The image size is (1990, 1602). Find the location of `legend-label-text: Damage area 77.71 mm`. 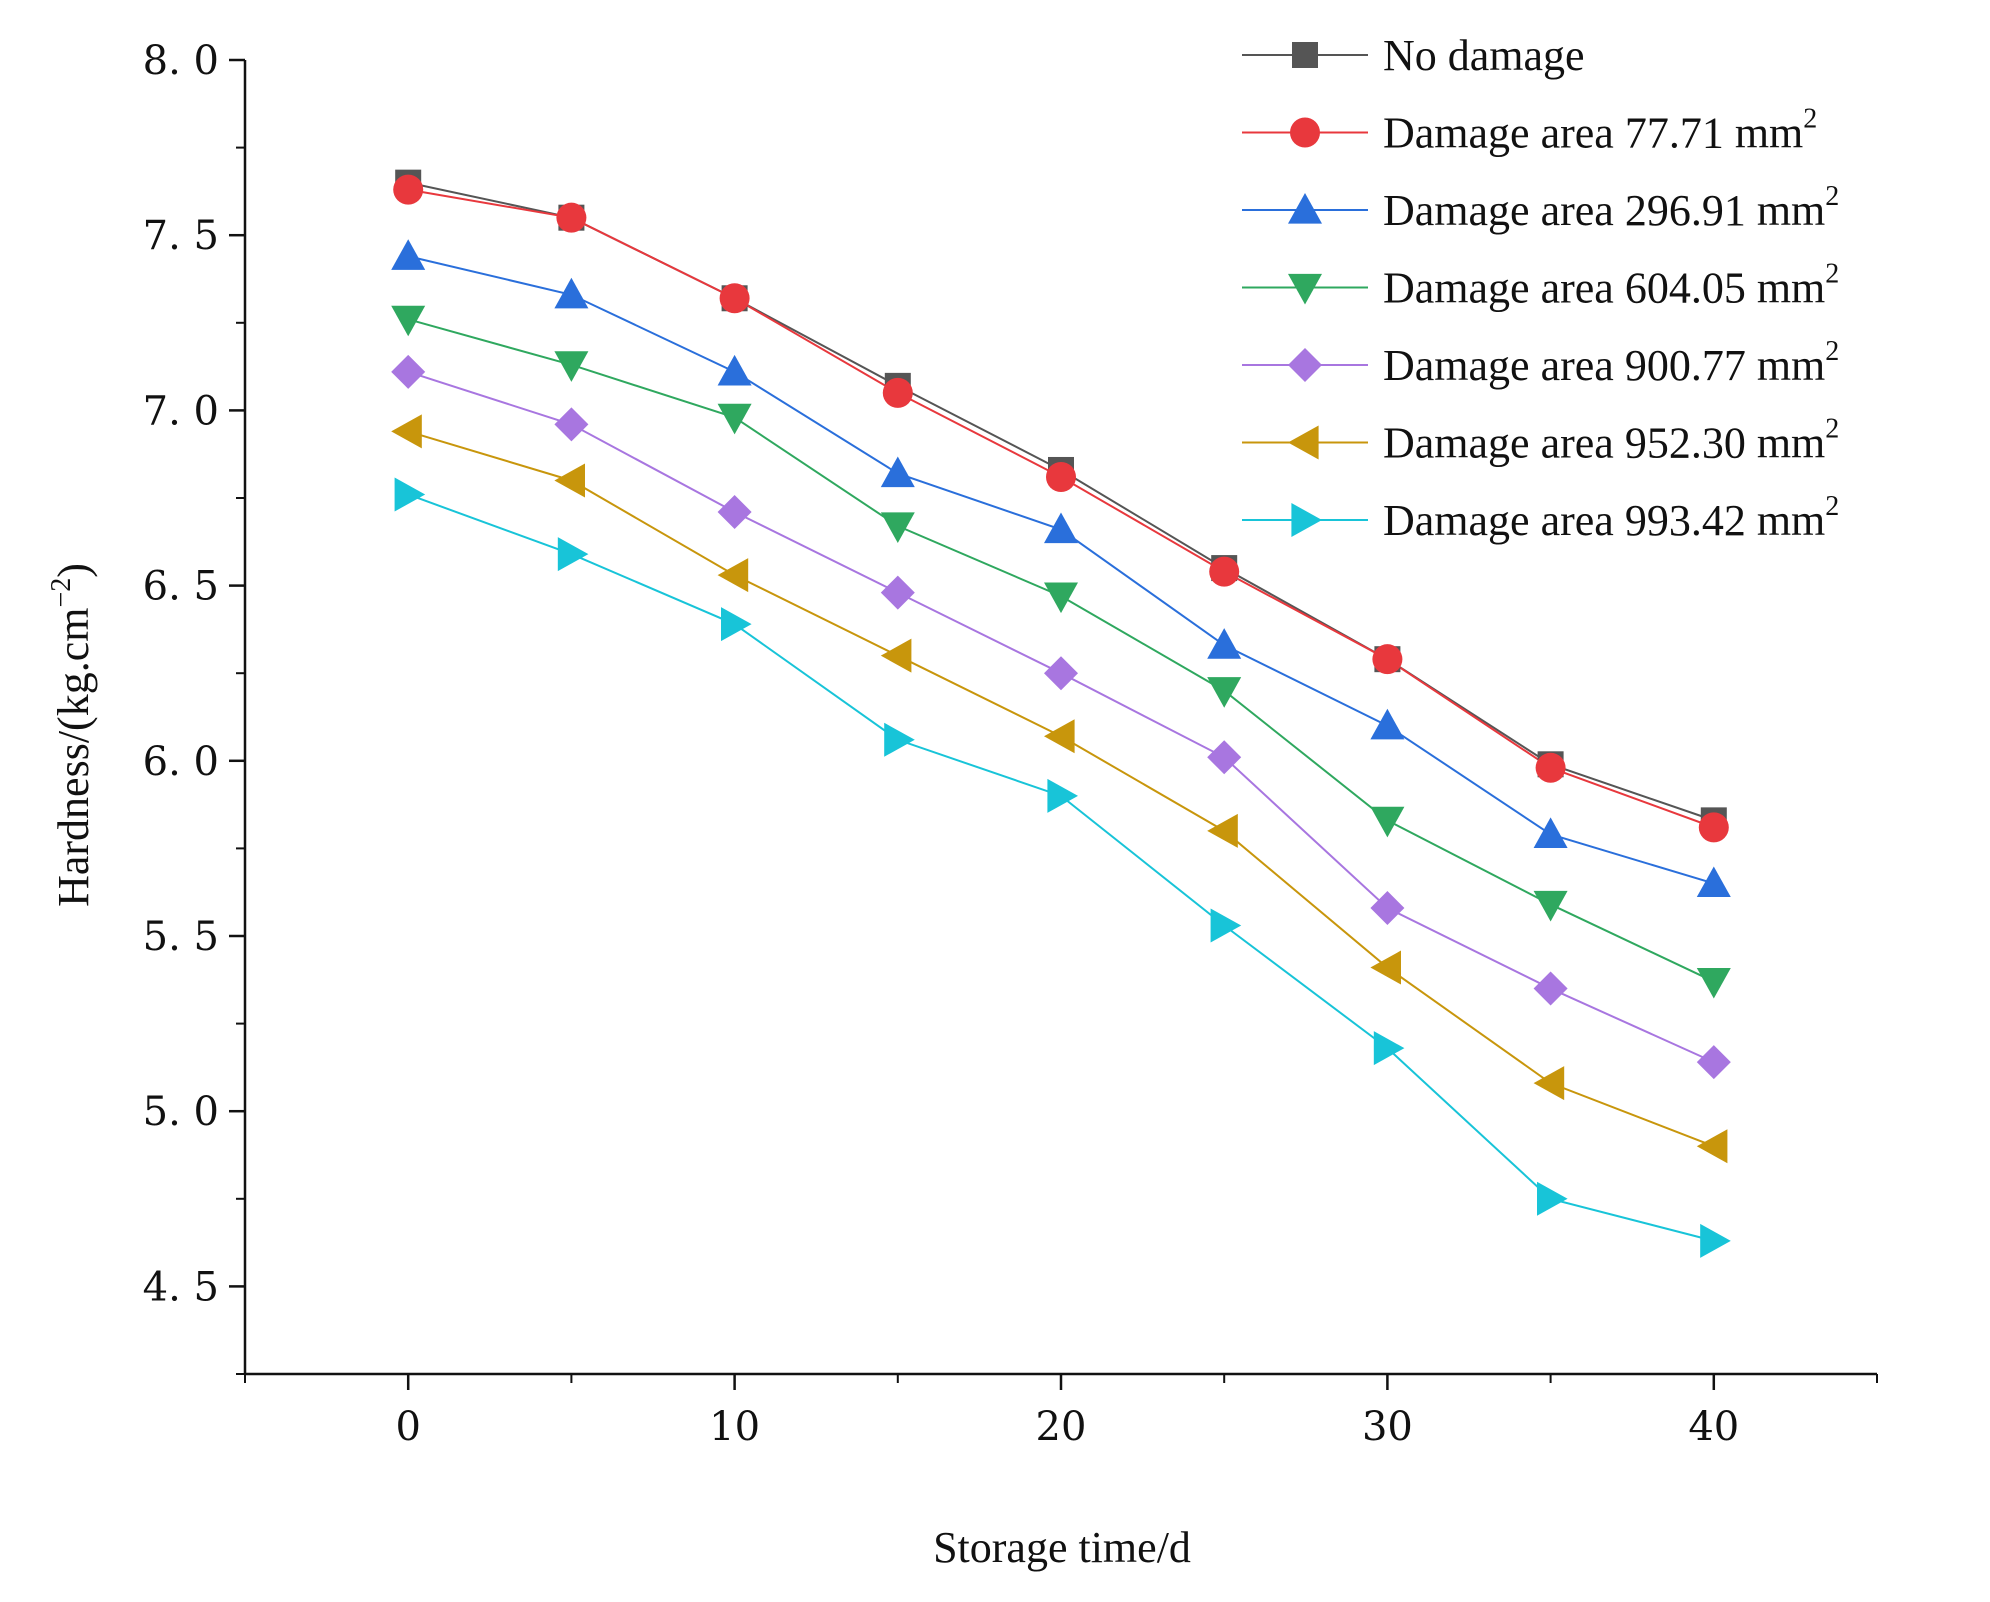

legend-label-text: Damage area 77.71 mm is located at coordinates (1593, 133).